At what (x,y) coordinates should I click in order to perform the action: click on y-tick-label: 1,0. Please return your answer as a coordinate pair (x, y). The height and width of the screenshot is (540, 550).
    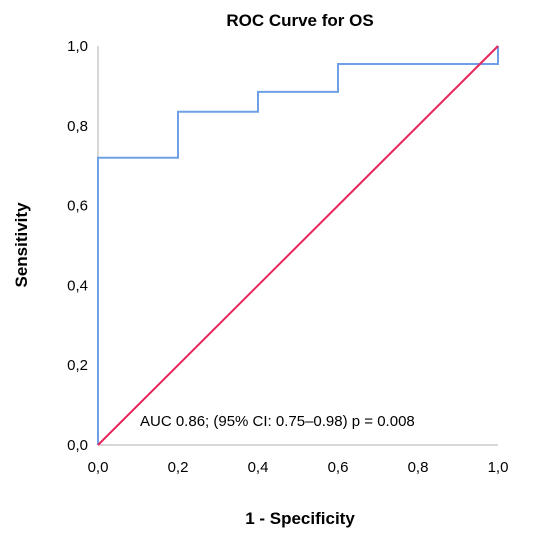
    Looking at the image, I should click on (77, 46).